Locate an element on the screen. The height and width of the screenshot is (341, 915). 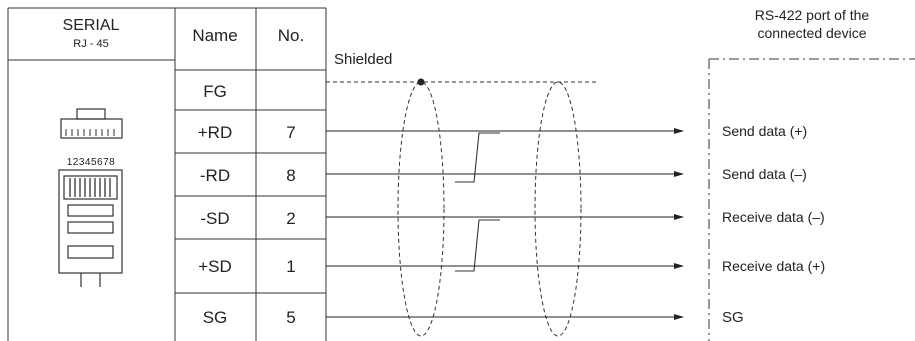
pin-table-rows: FG +RD 7 -RD 8 -SD 2 +SD 1 SG 5 is located at coordinates (247, 204).